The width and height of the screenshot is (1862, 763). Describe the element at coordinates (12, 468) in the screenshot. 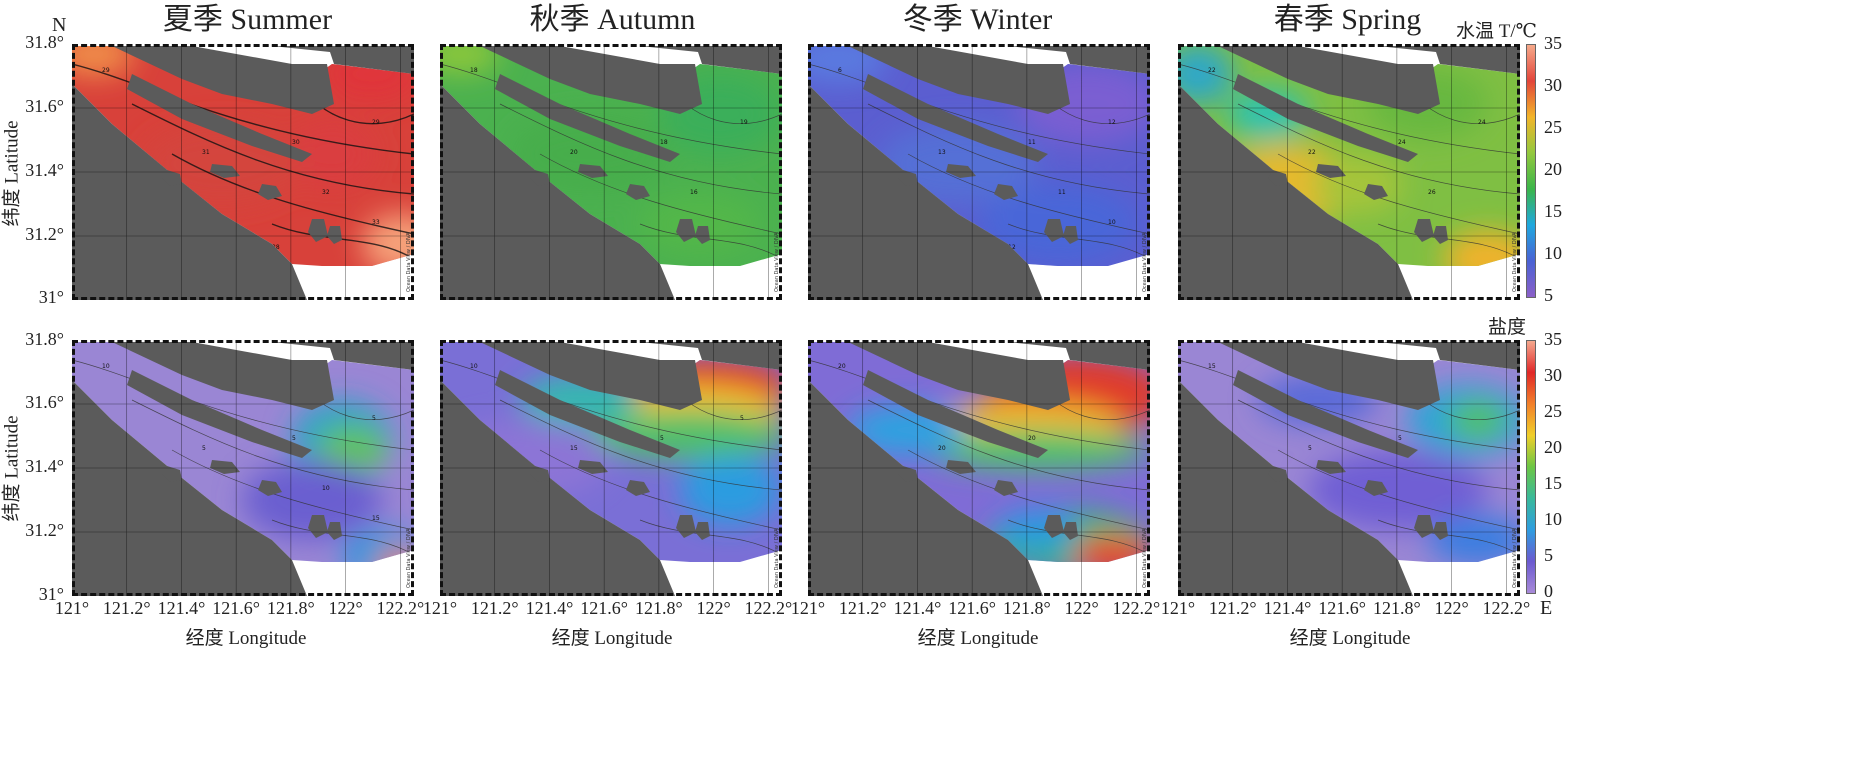

I see `y-axis-title-bottom: 纬度 Latitude` at that location.